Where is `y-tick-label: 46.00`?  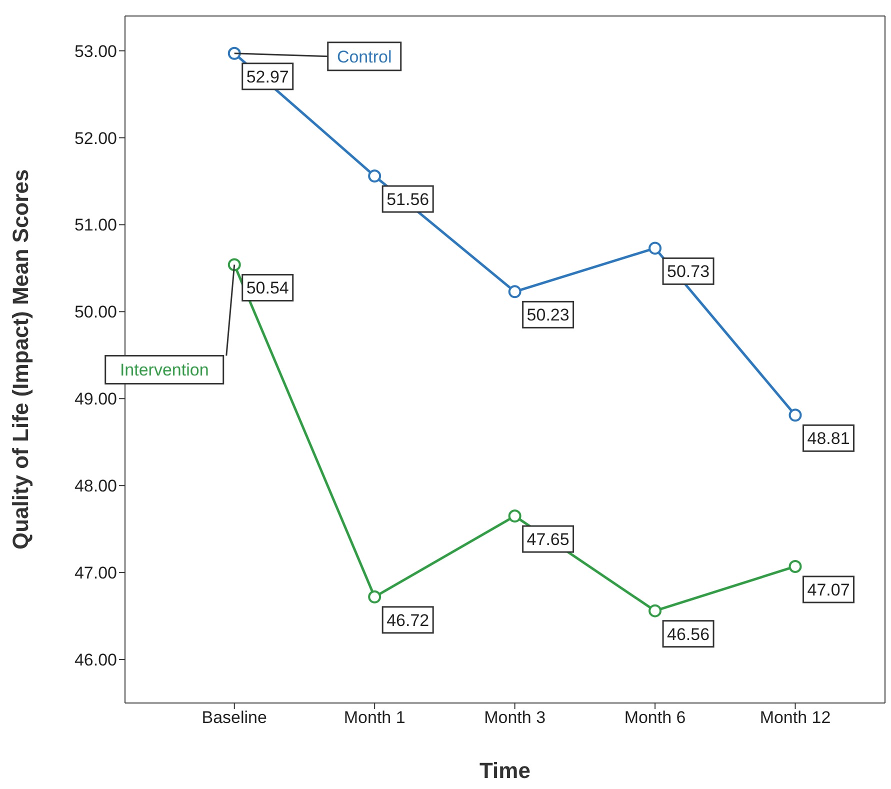 y-tick-label: 46.00 is located at coordinates (95, 660).